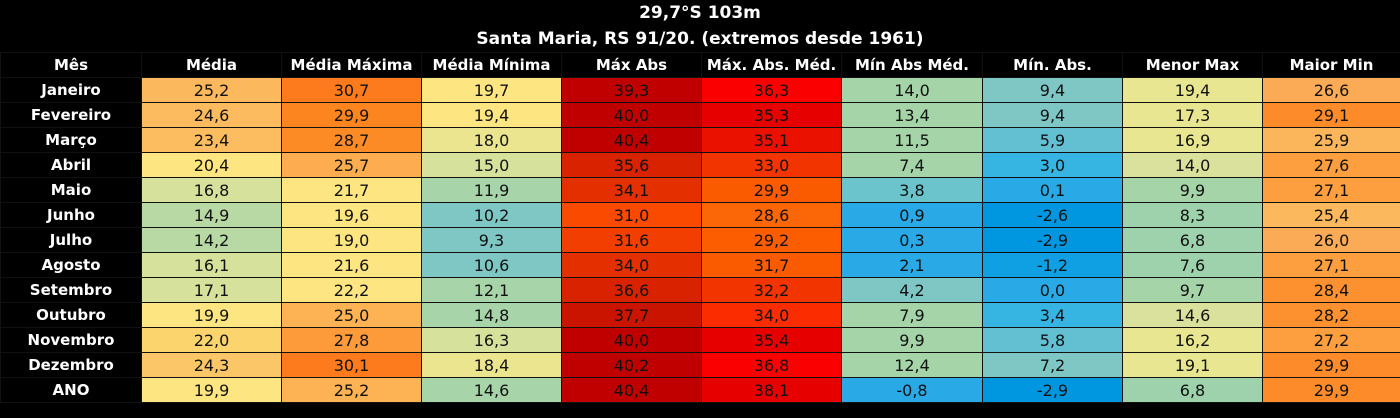 The width and height of the screenshot is (1400, 418). Describe the element at coordinates (491, 340) in the screenshot. I see `value-cell: 16,3` at that location.